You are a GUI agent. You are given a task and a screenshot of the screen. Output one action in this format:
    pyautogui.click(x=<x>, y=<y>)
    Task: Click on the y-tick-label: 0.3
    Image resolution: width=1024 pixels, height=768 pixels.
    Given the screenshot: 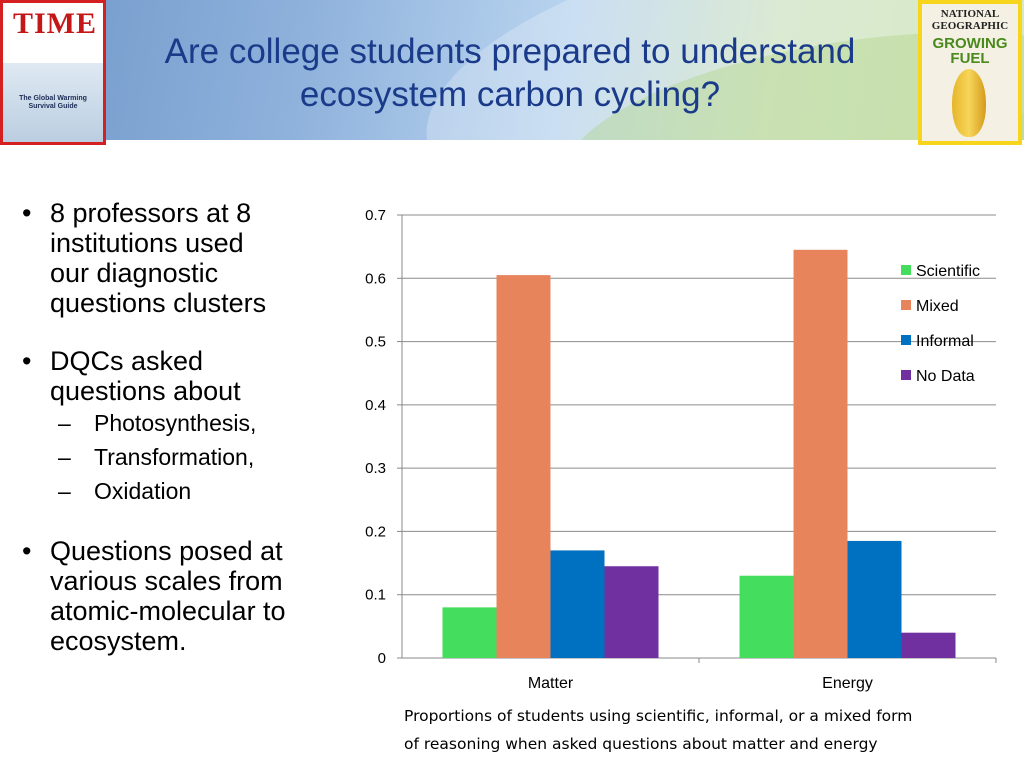 What is the action you would take?
    pyautogui.click(x=375, y=468)
    